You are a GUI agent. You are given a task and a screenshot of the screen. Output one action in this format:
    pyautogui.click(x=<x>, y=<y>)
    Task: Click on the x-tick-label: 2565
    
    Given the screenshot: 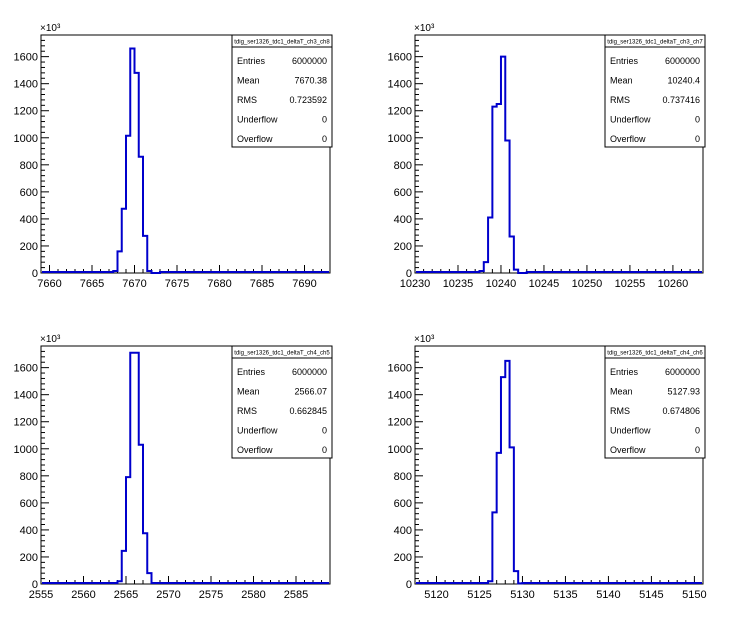 What is the action you would take?
    pyautogui.click(x=126, y=595)
    